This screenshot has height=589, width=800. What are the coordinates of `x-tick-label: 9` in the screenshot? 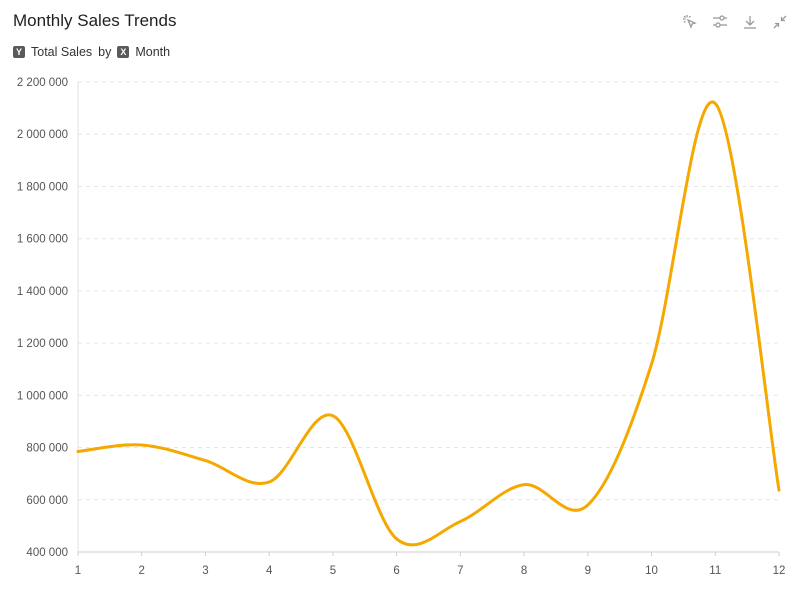 It's located at (588, 571).